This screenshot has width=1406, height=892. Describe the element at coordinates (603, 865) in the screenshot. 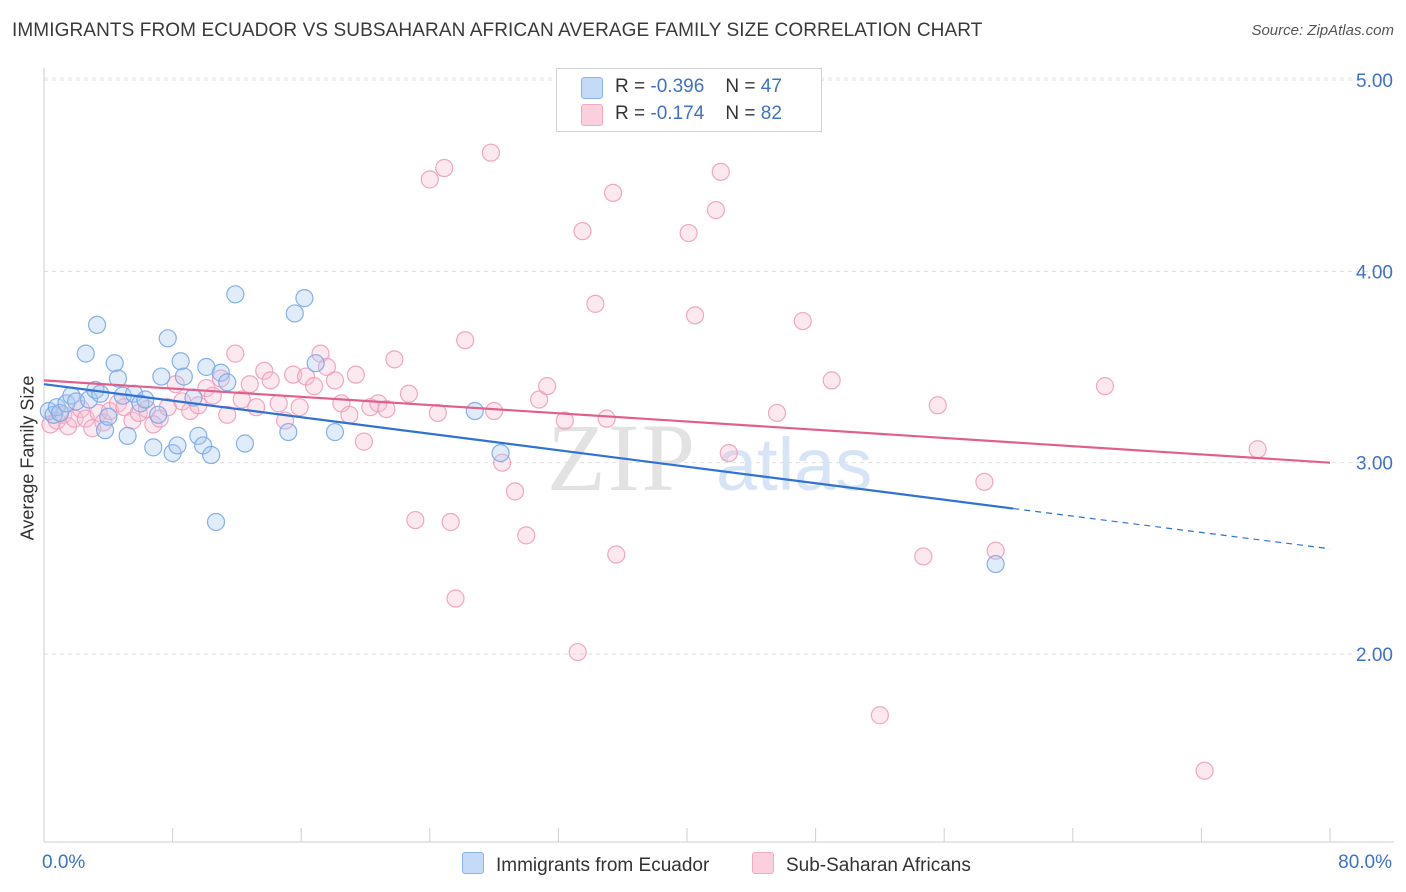

I see `bottom-legend-ecuador-label: Immigrants from Ecuador` at that location.